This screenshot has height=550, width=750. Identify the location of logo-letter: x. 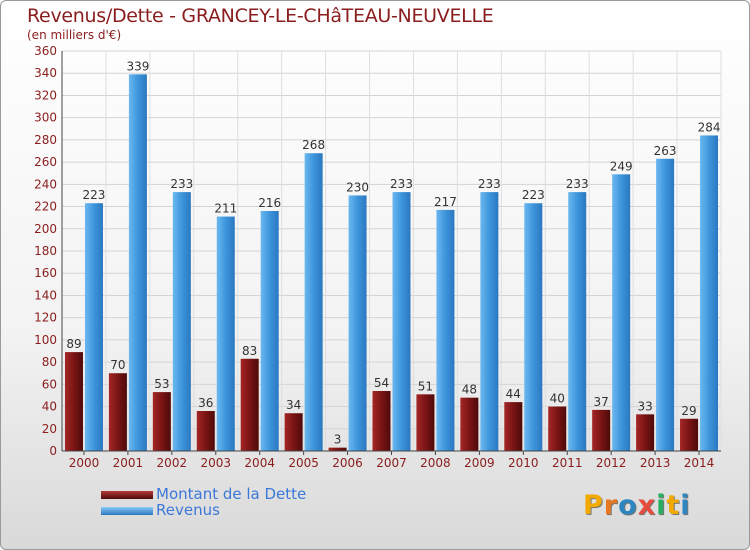
(647, 505).